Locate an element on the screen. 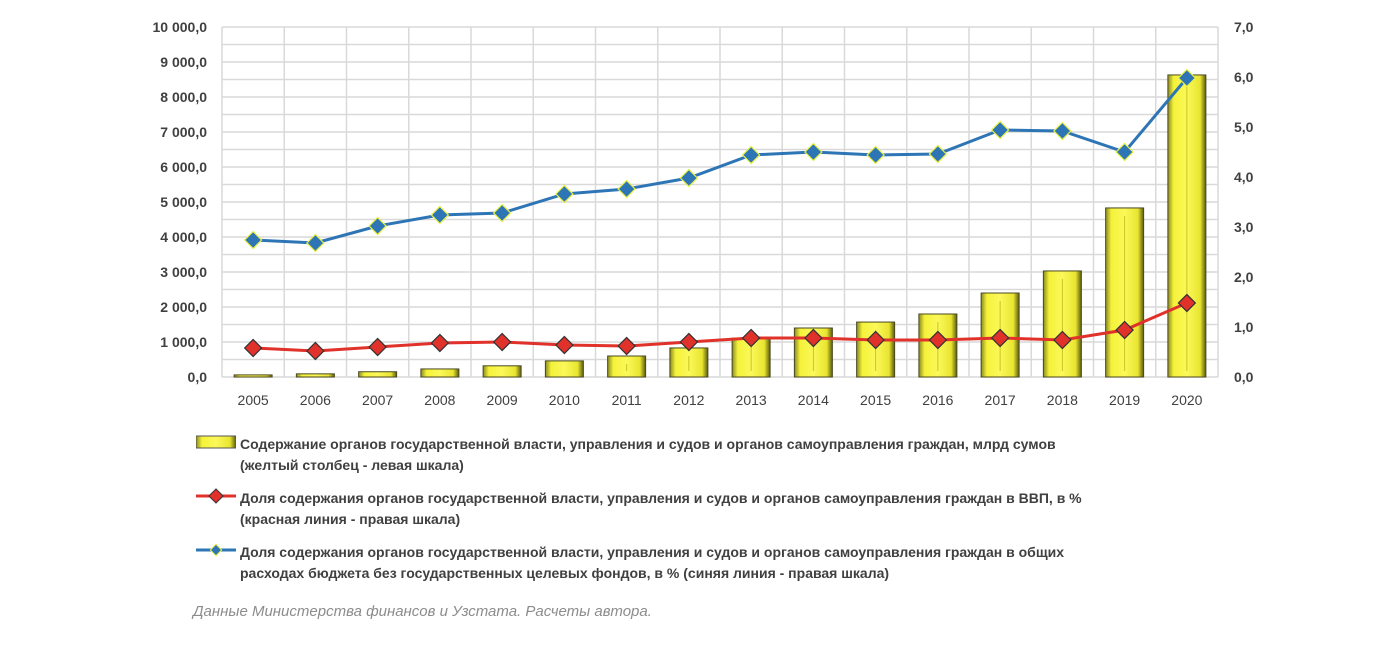 This screenshot has width=1384, height=652. right-axis-tick: 6,0 is located at coordinates (1244, 77).